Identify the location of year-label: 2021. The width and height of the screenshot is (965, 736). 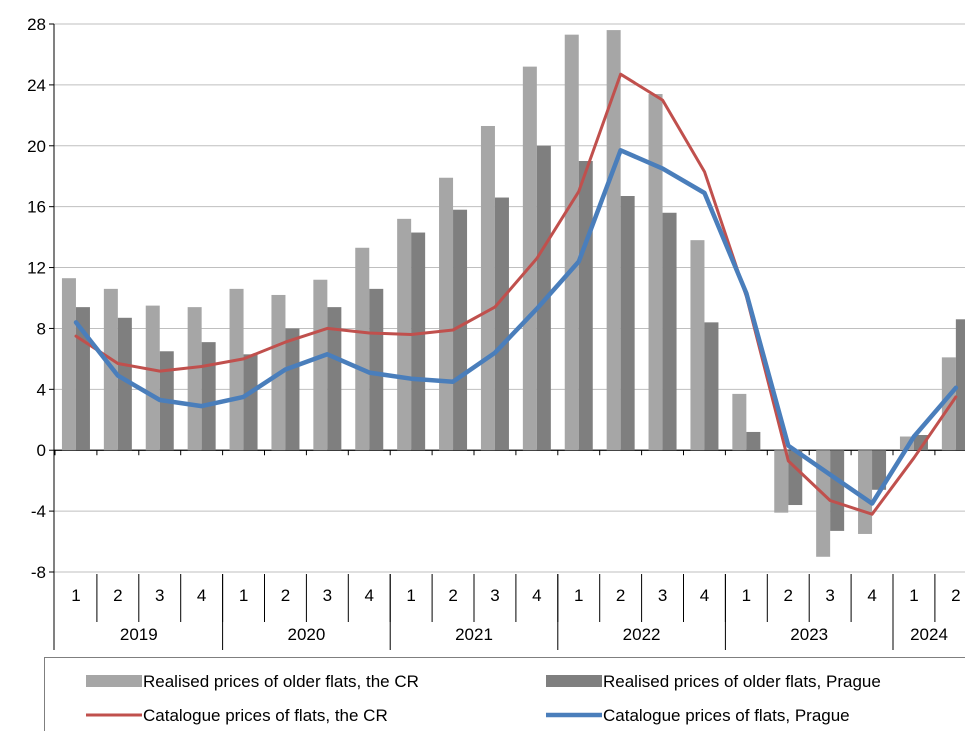
(474, 634).